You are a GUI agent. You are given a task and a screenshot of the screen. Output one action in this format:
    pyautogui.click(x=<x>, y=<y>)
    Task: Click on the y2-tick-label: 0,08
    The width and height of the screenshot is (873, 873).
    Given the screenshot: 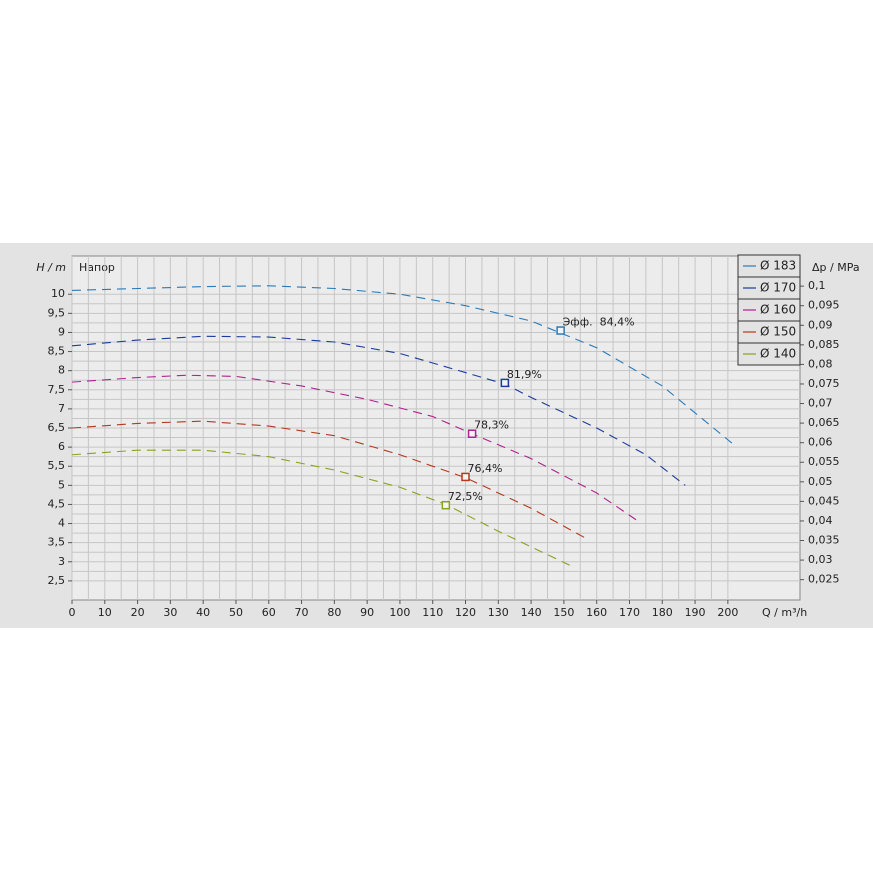 What is the action you would take?
    pyautogui.click(x=820, y=363)
    